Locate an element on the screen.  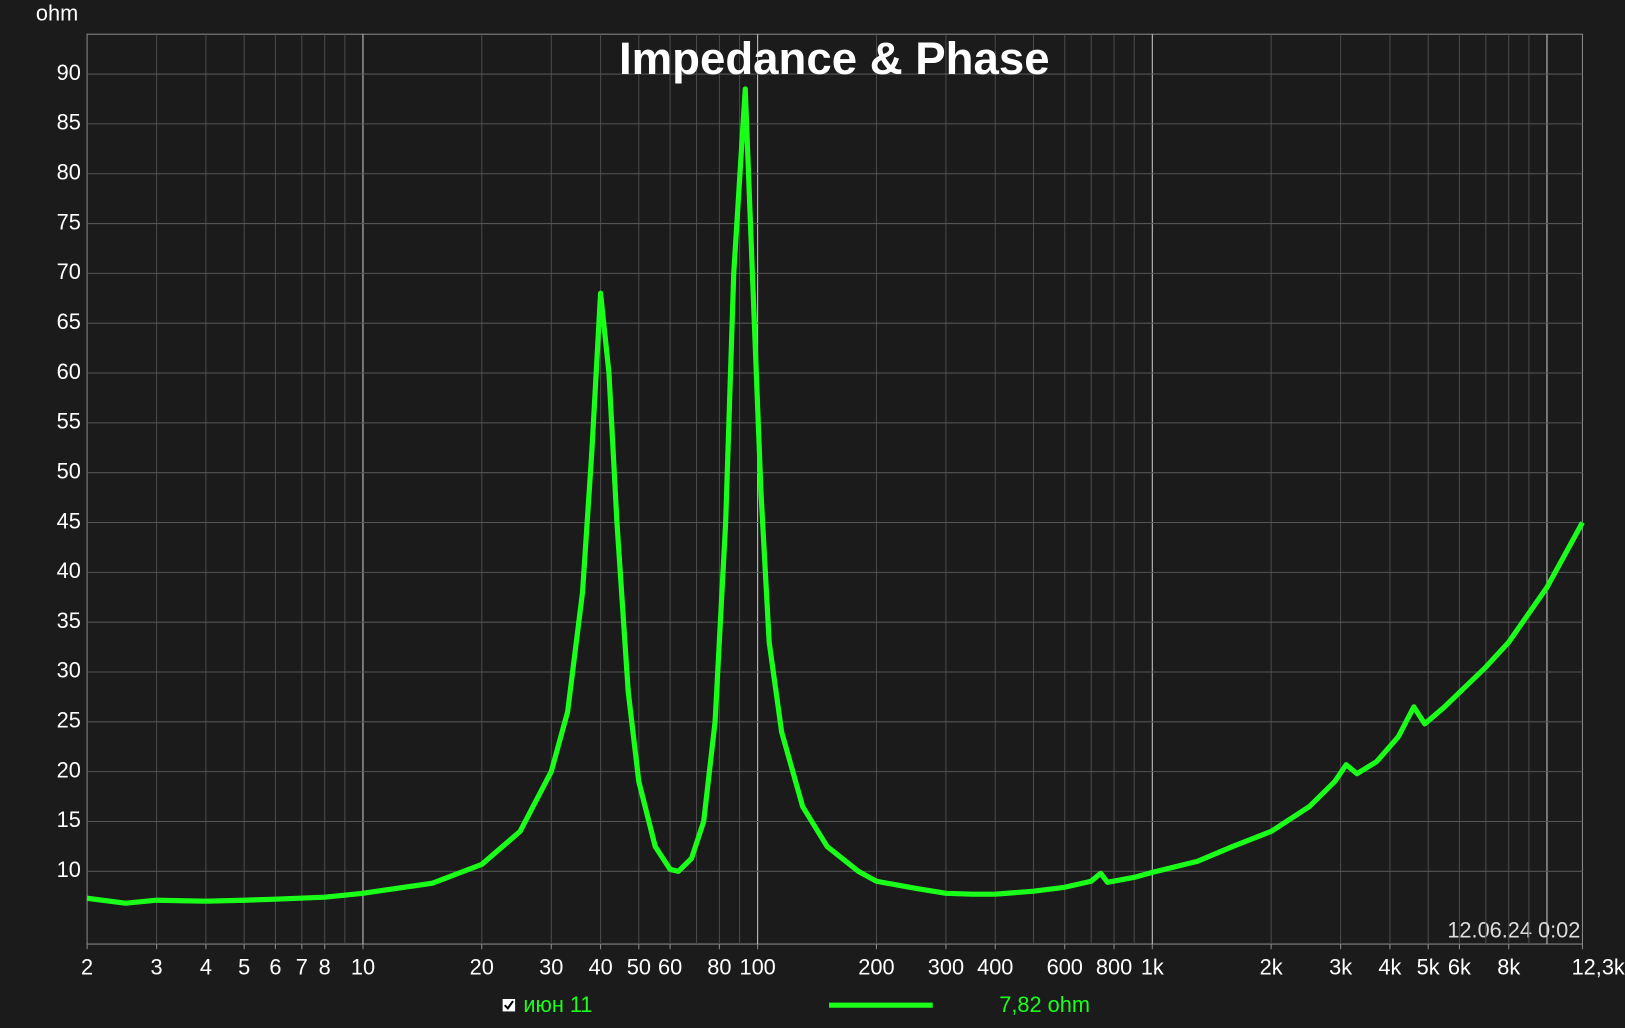
y-tick-label: 25 is located at coordinates (69, 720).